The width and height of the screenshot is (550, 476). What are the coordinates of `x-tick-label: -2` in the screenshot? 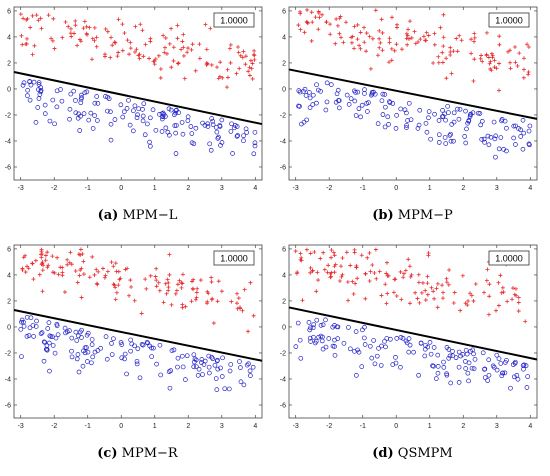 It's located at (54, 426).